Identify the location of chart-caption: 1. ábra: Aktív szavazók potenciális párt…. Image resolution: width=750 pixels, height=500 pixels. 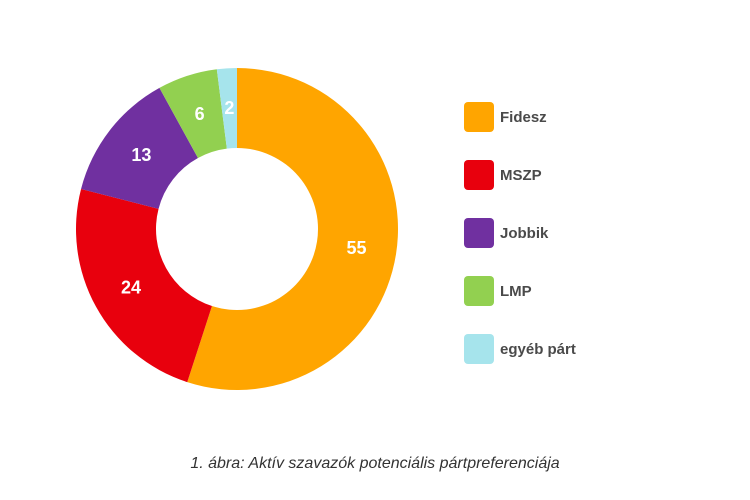
(375, 463).